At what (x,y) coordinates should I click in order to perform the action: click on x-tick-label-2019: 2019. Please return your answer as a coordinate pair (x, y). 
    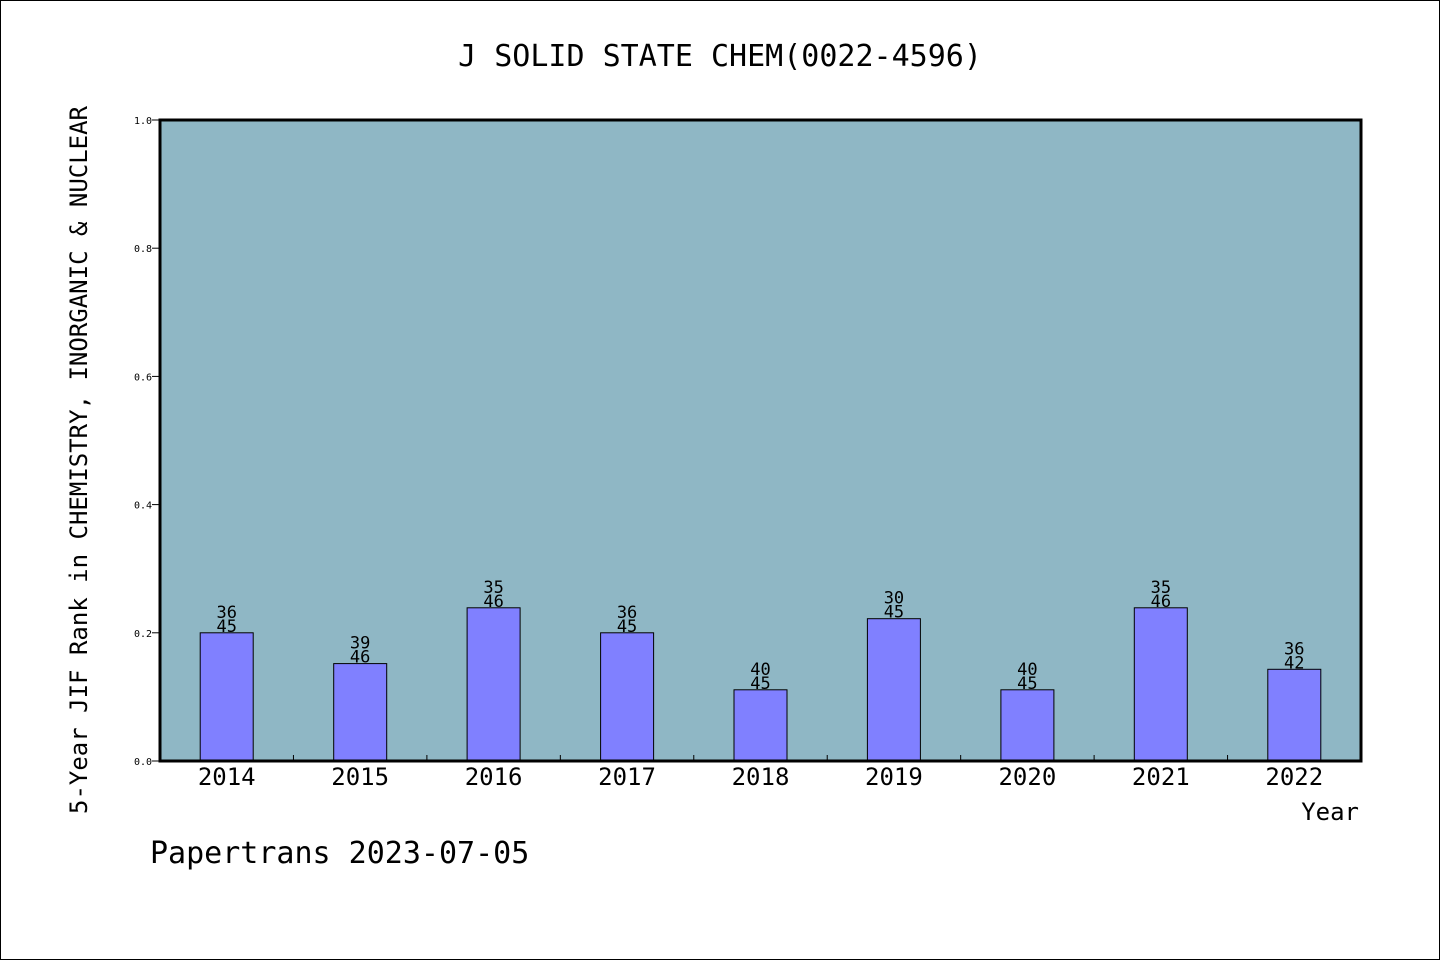
    Looking at the image, I should click on (894, 777).